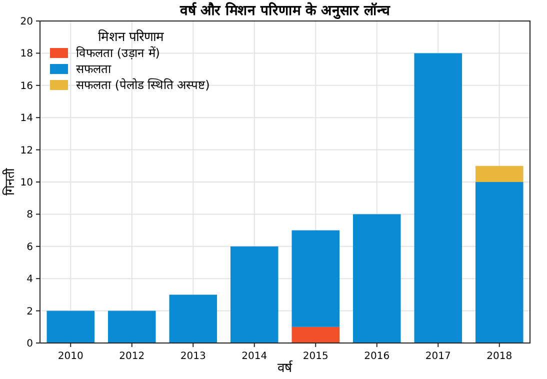  Describe the element at coordinates (10, 182) in the screenshot. I see `y-axis-title: गिनती` at that location.